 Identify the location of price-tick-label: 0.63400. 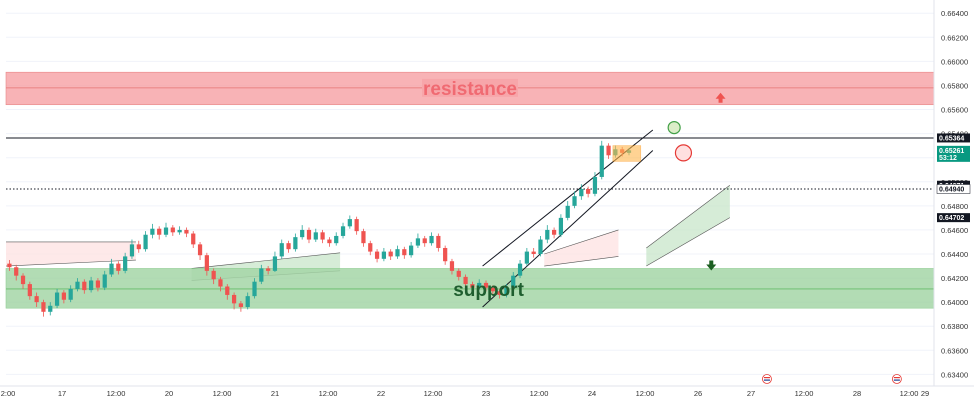
(954, 374).